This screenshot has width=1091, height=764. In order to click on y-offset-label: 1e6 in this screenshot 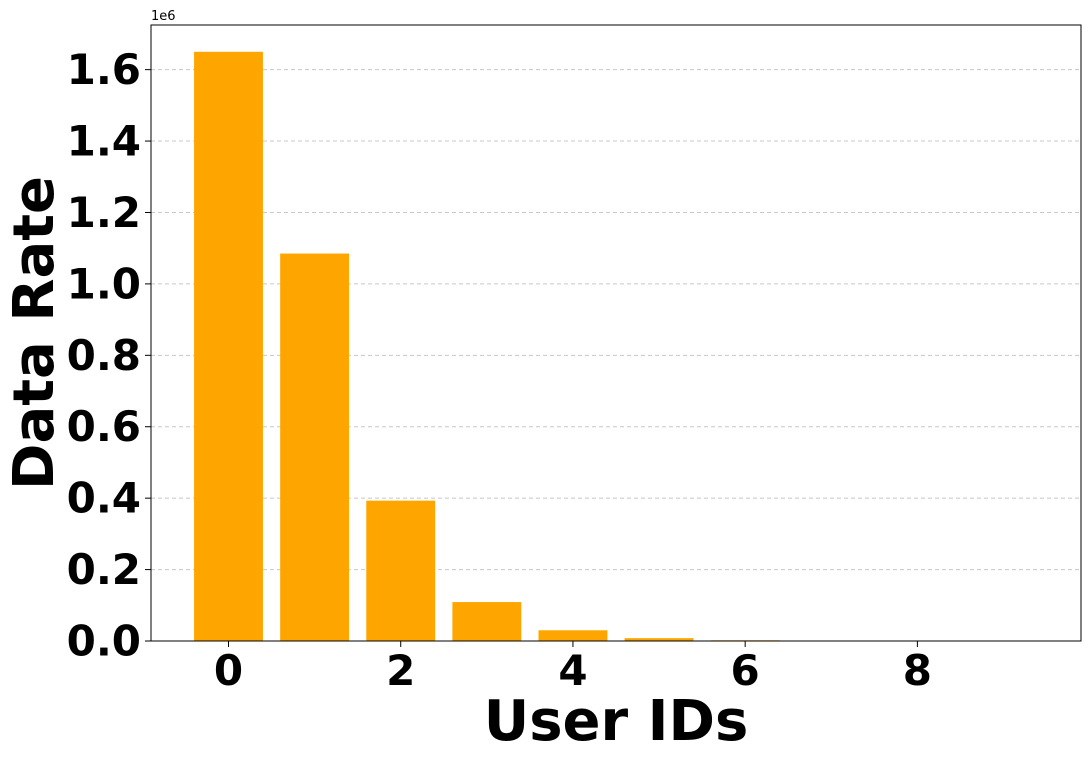, I will do `click(163, 16)`.